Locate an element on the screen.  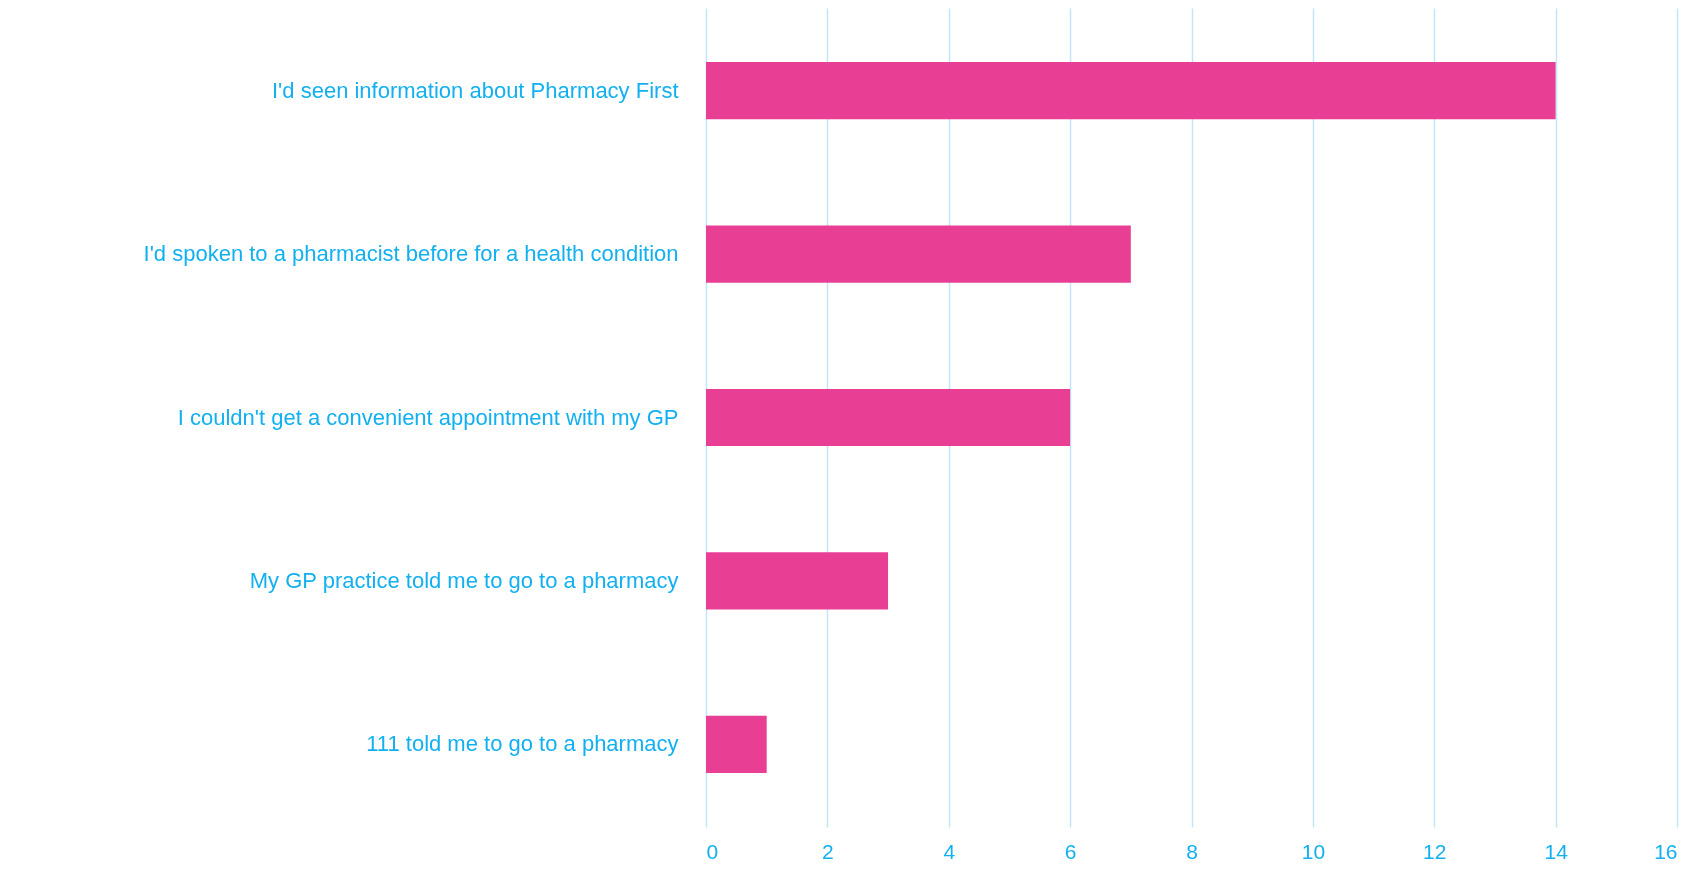
x-tick-label: 8 is located at coordinates (1192, 851).